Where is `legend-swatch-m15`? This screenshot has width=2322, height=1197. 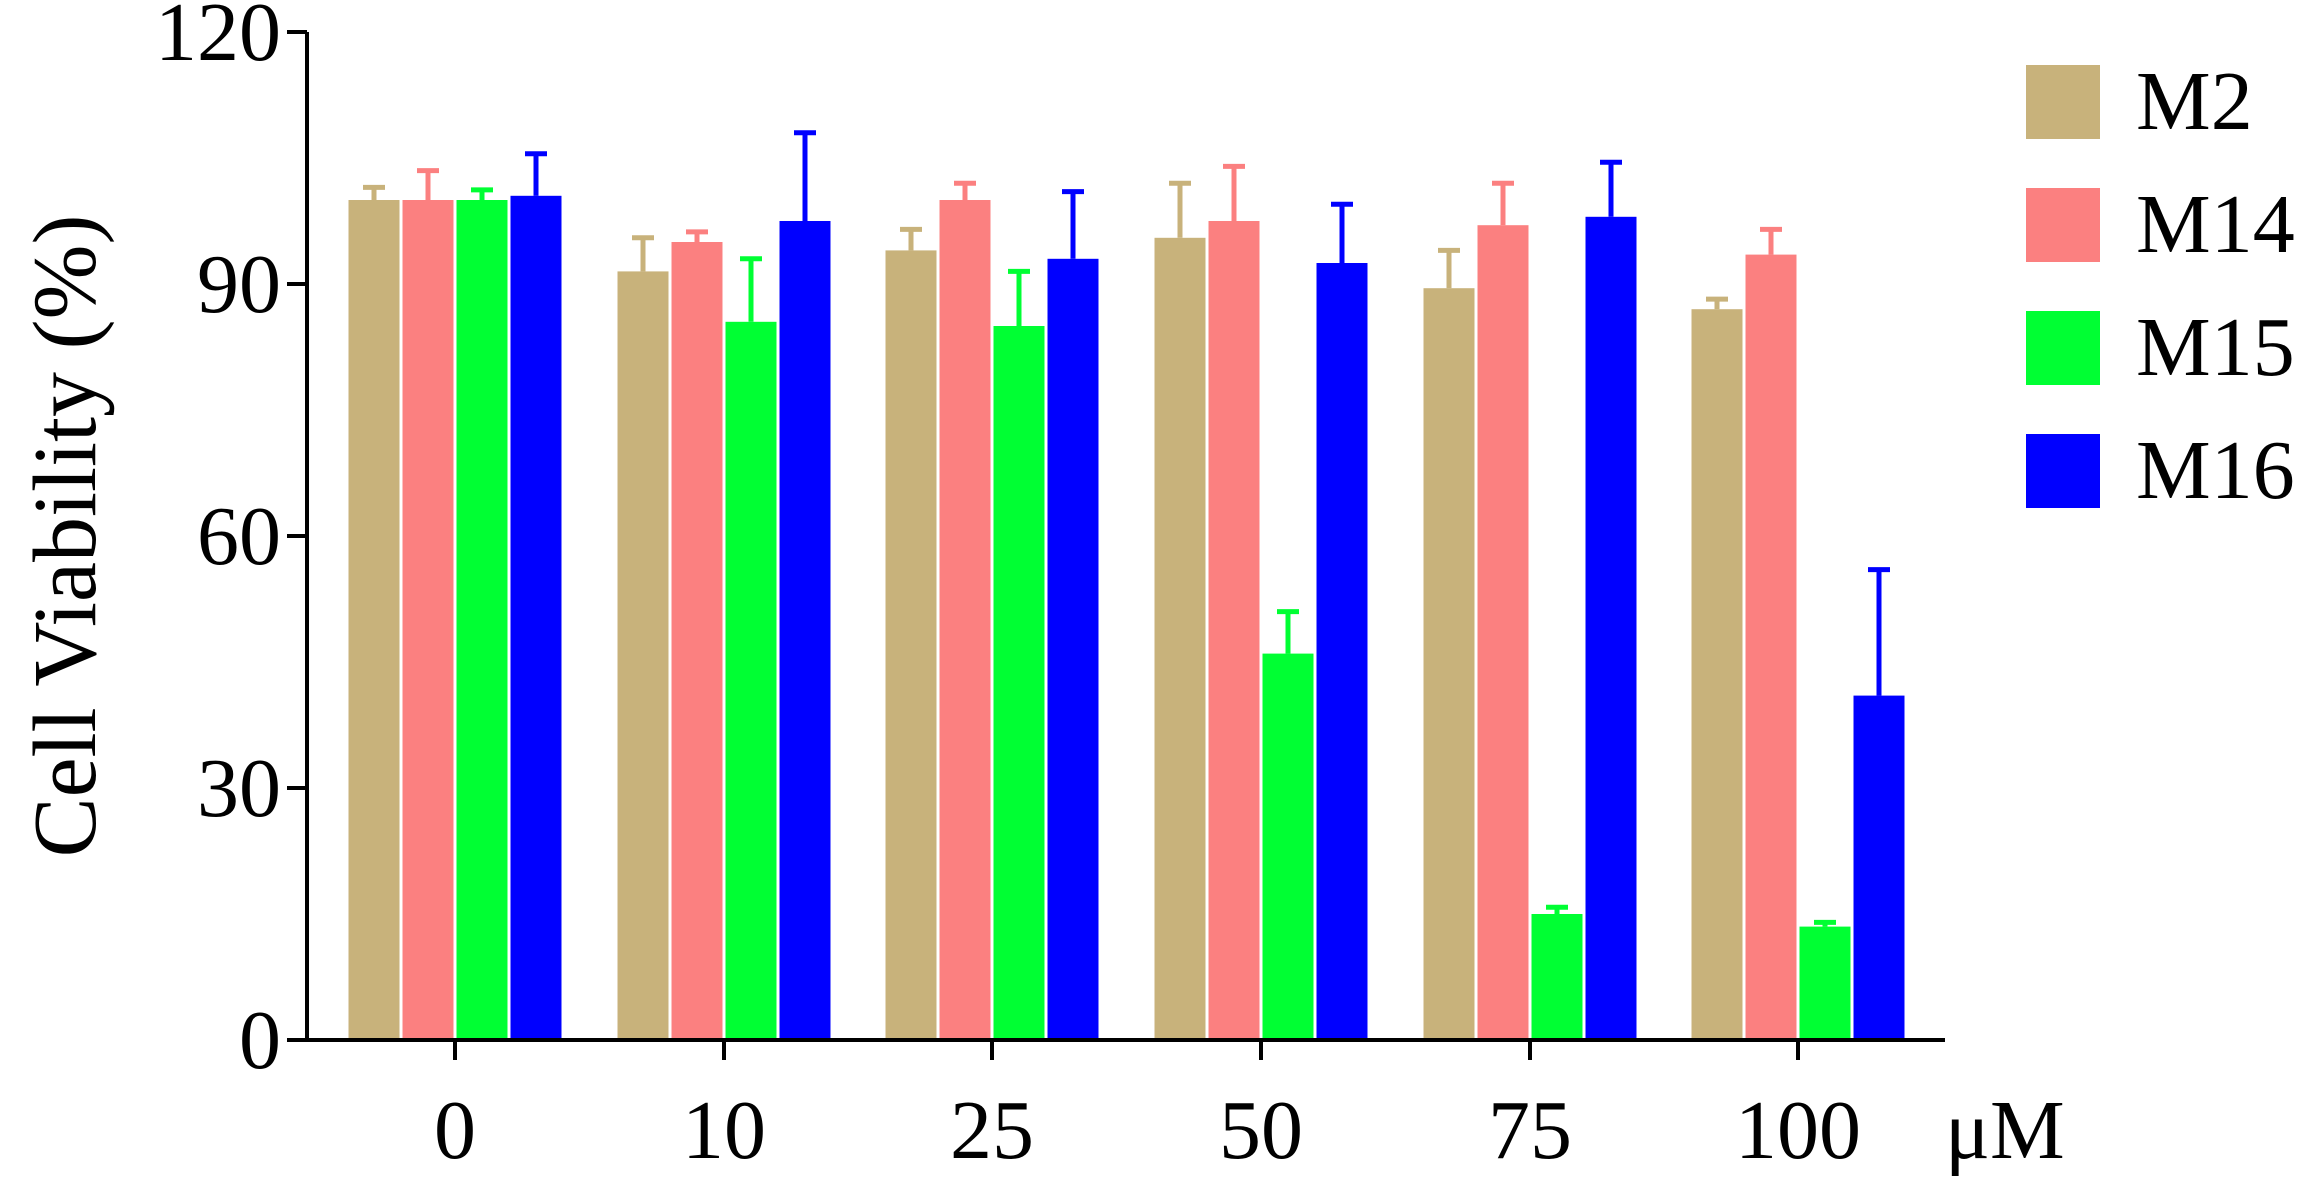 legend-swatch-m15 is located at coordinates (2063, 348).